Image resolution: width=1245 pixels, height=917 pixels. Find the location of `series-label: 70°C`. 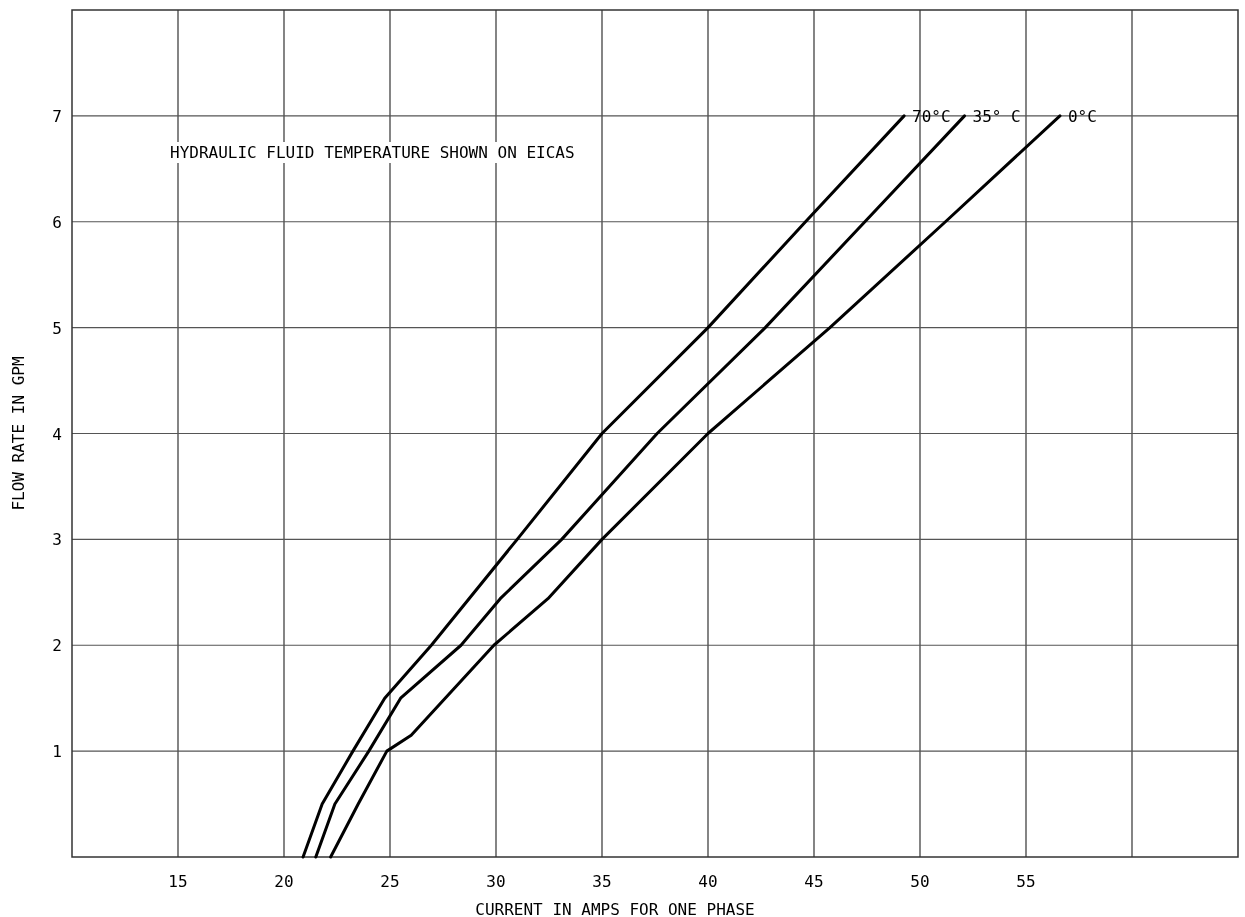

series-label: 70°C is located at coordinates (931, 116).